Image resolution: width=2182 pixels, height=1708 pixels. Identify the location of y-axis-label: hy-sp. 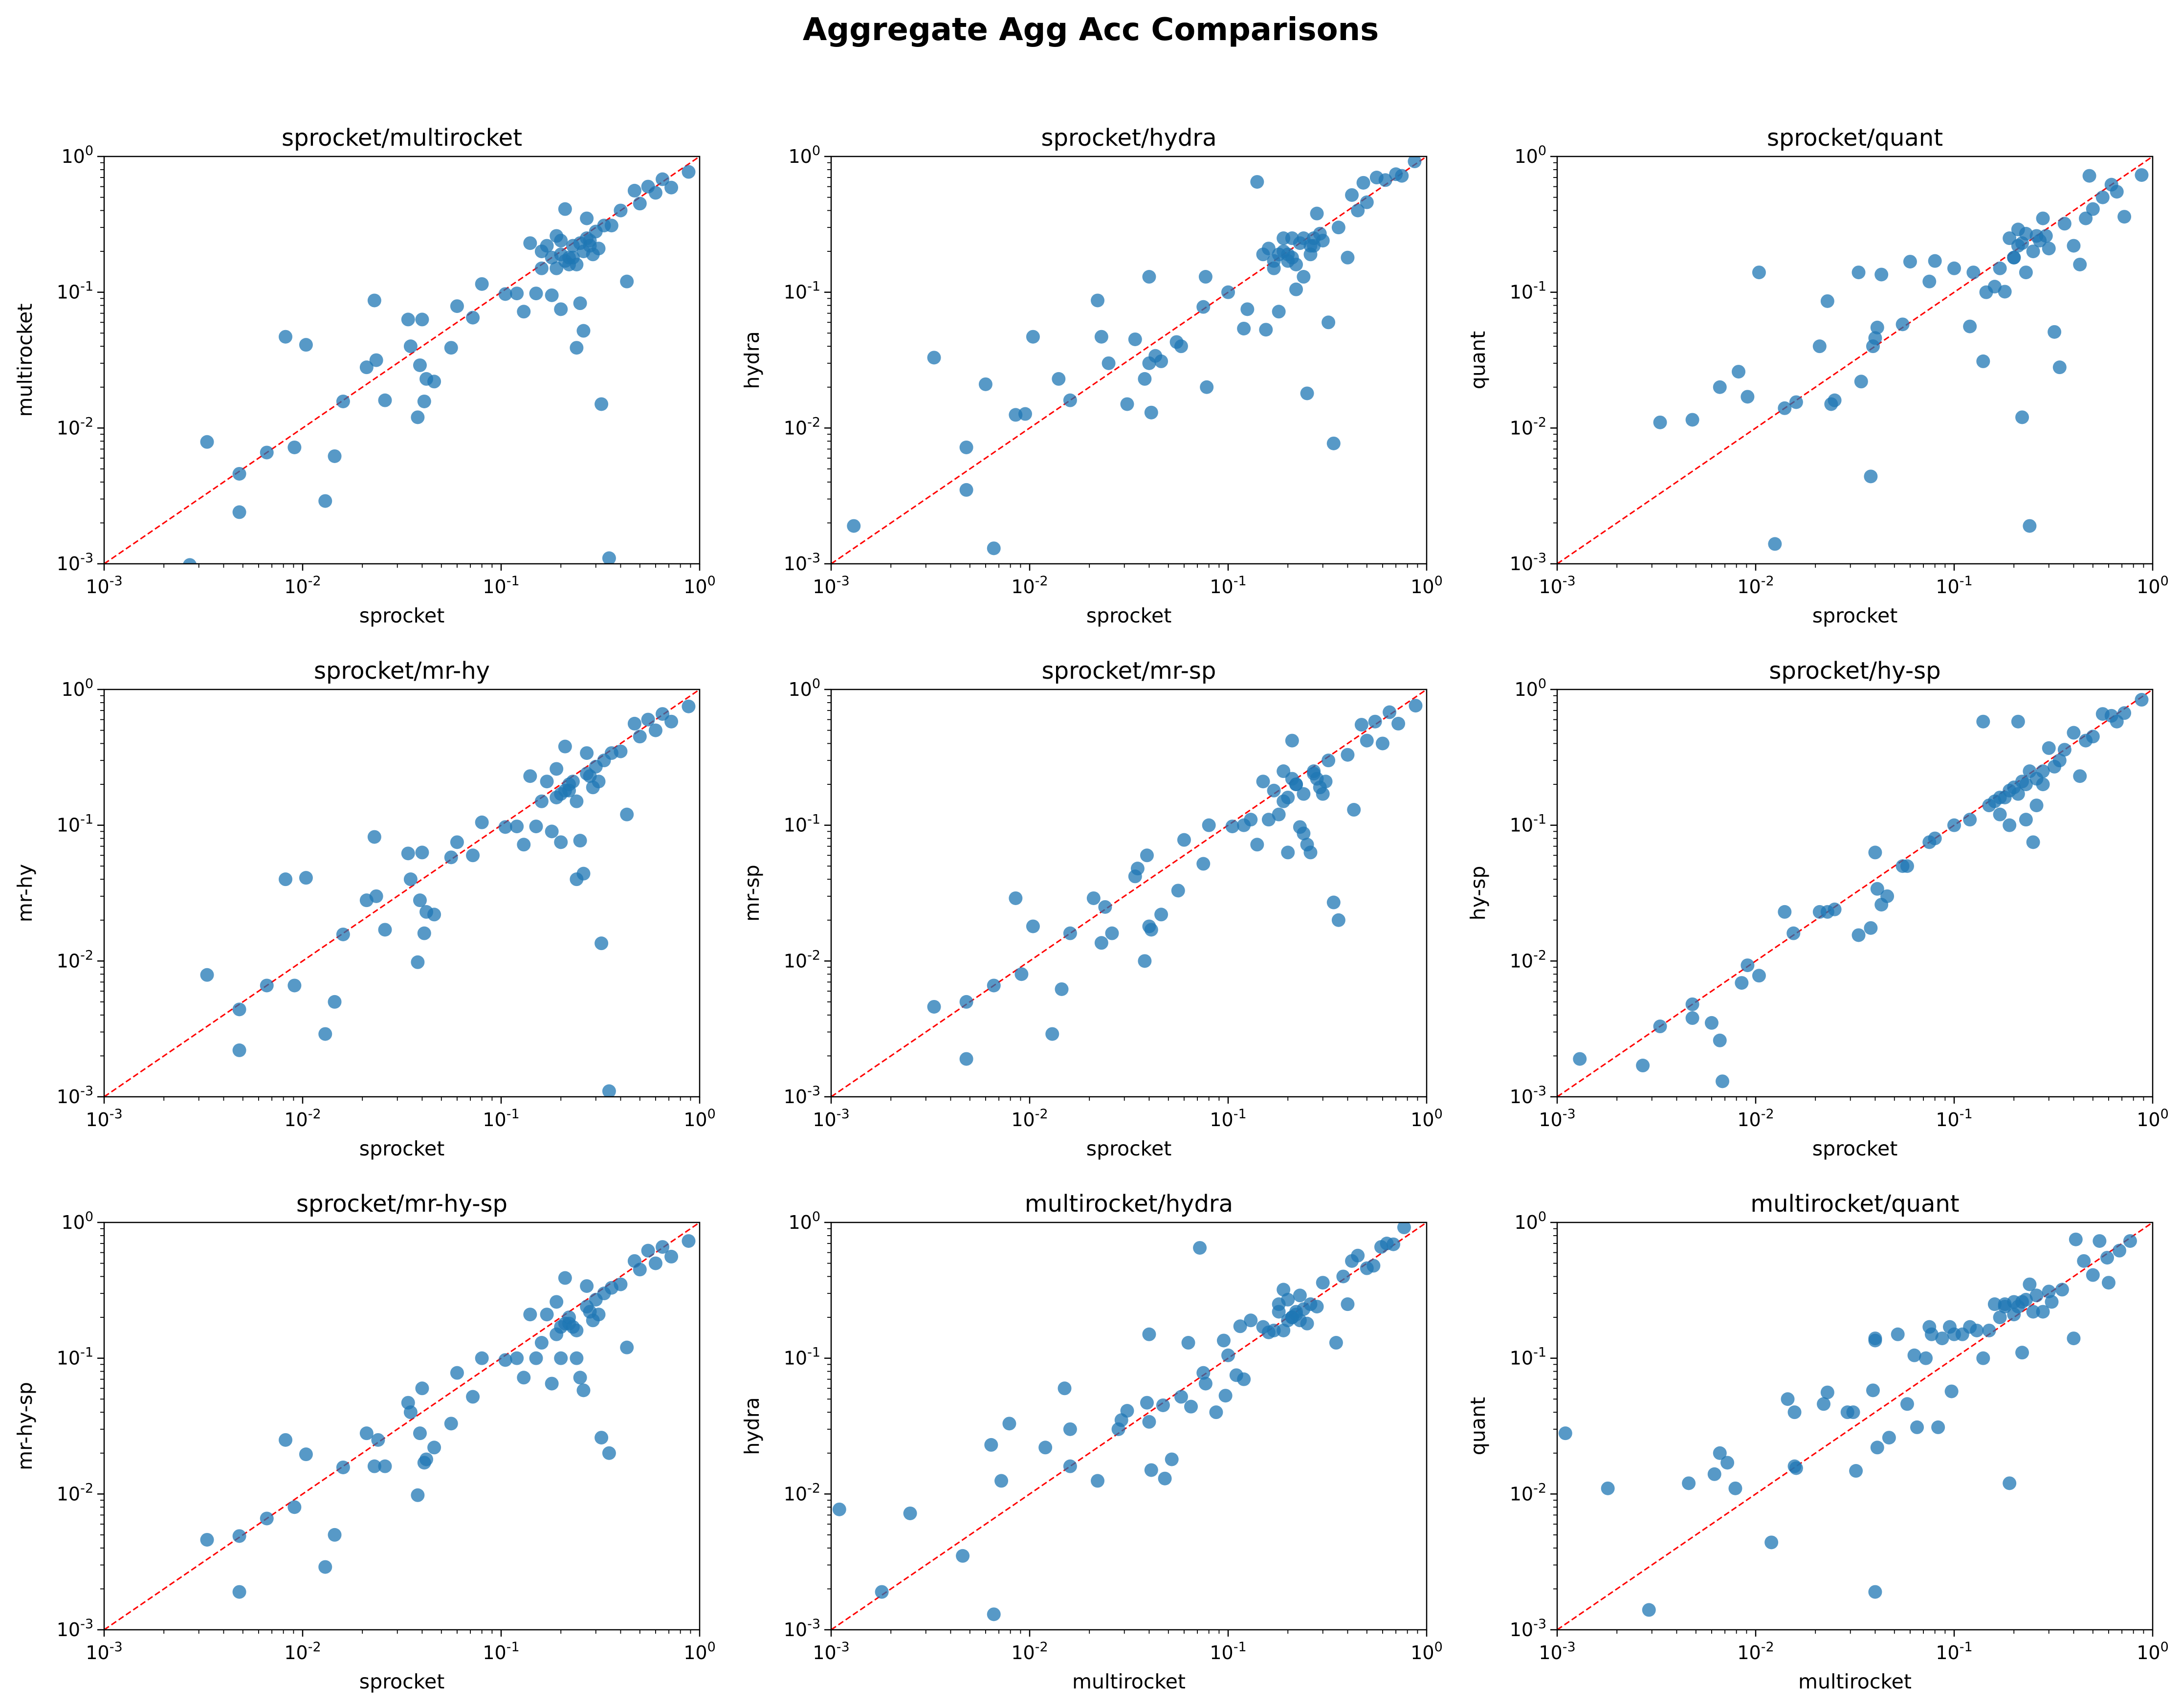
(1478, 893).